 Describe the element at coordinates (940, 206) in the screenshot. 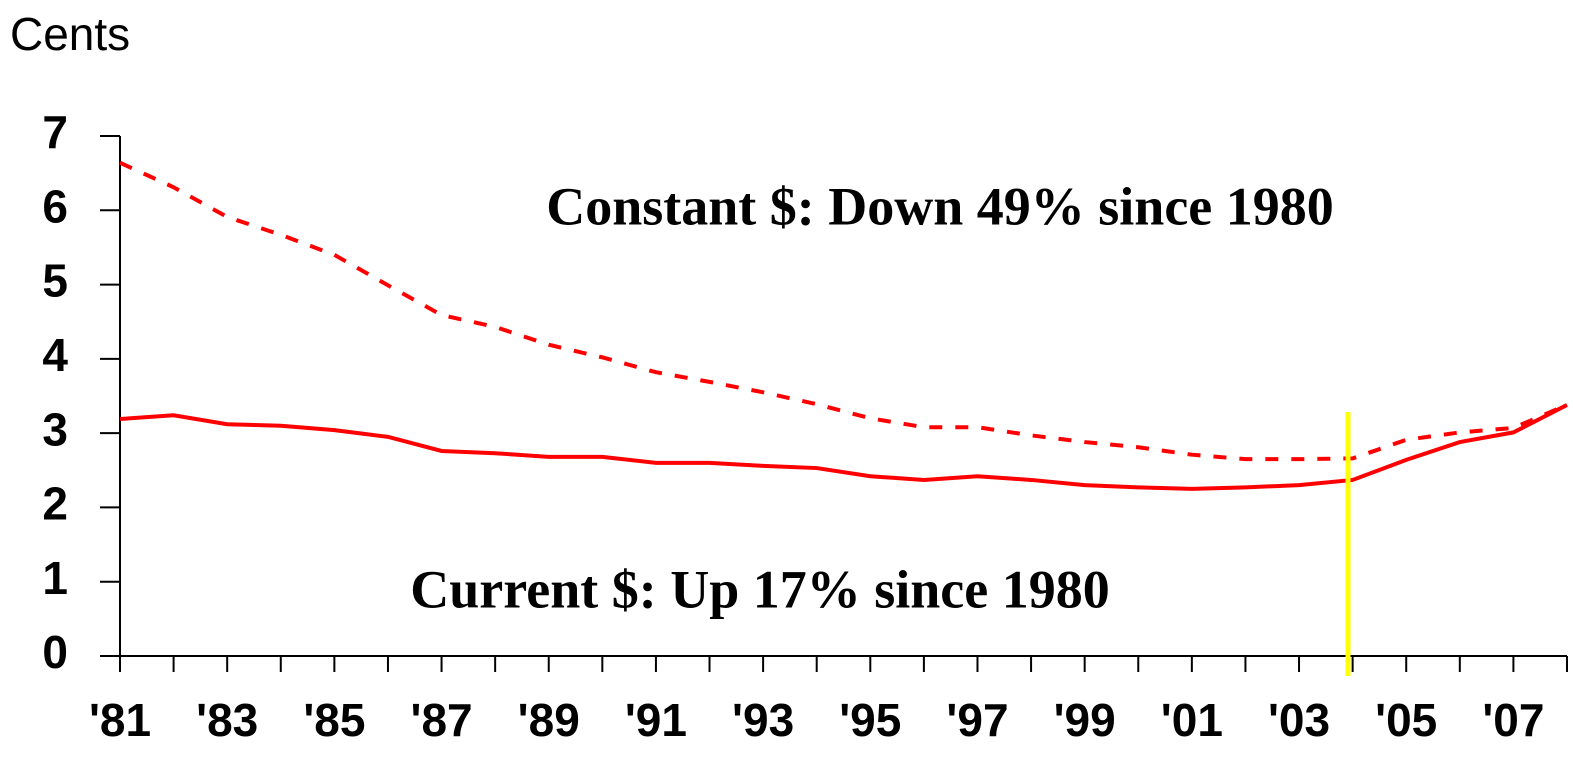

I see `annotation: Constant $: Down 49% since 1980` at that location.